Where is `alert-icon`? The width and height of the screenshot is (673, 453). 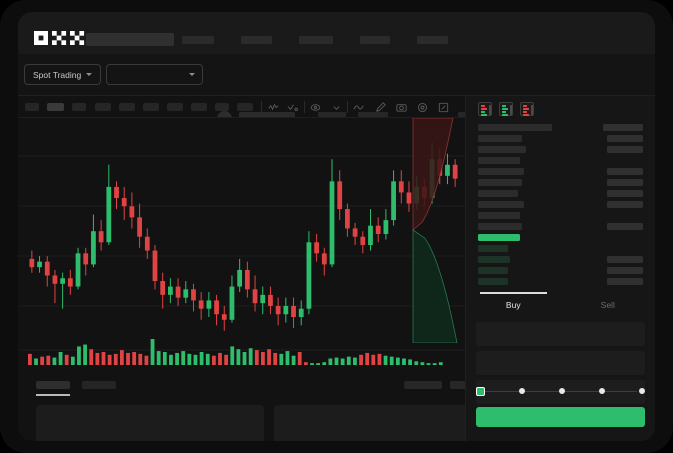
alert-icon is located at coordinates (315, 107).